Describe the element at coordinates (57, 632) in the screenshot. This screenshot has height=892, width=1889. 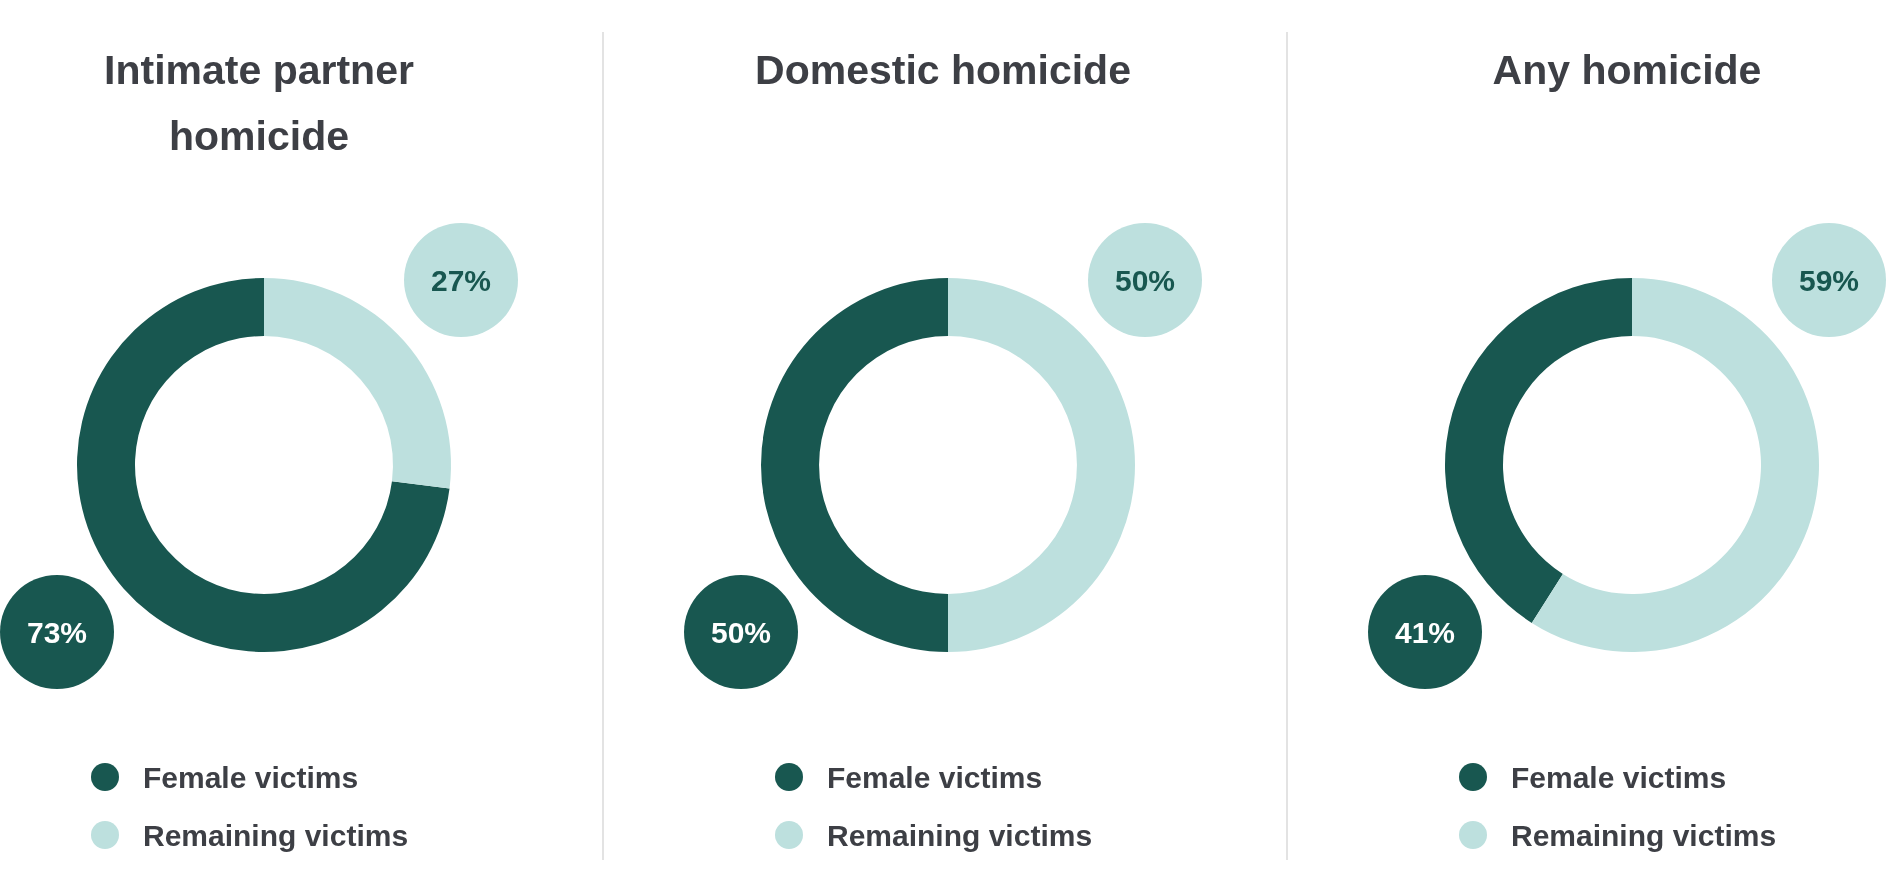
I see `data-label: 73%` at that location.